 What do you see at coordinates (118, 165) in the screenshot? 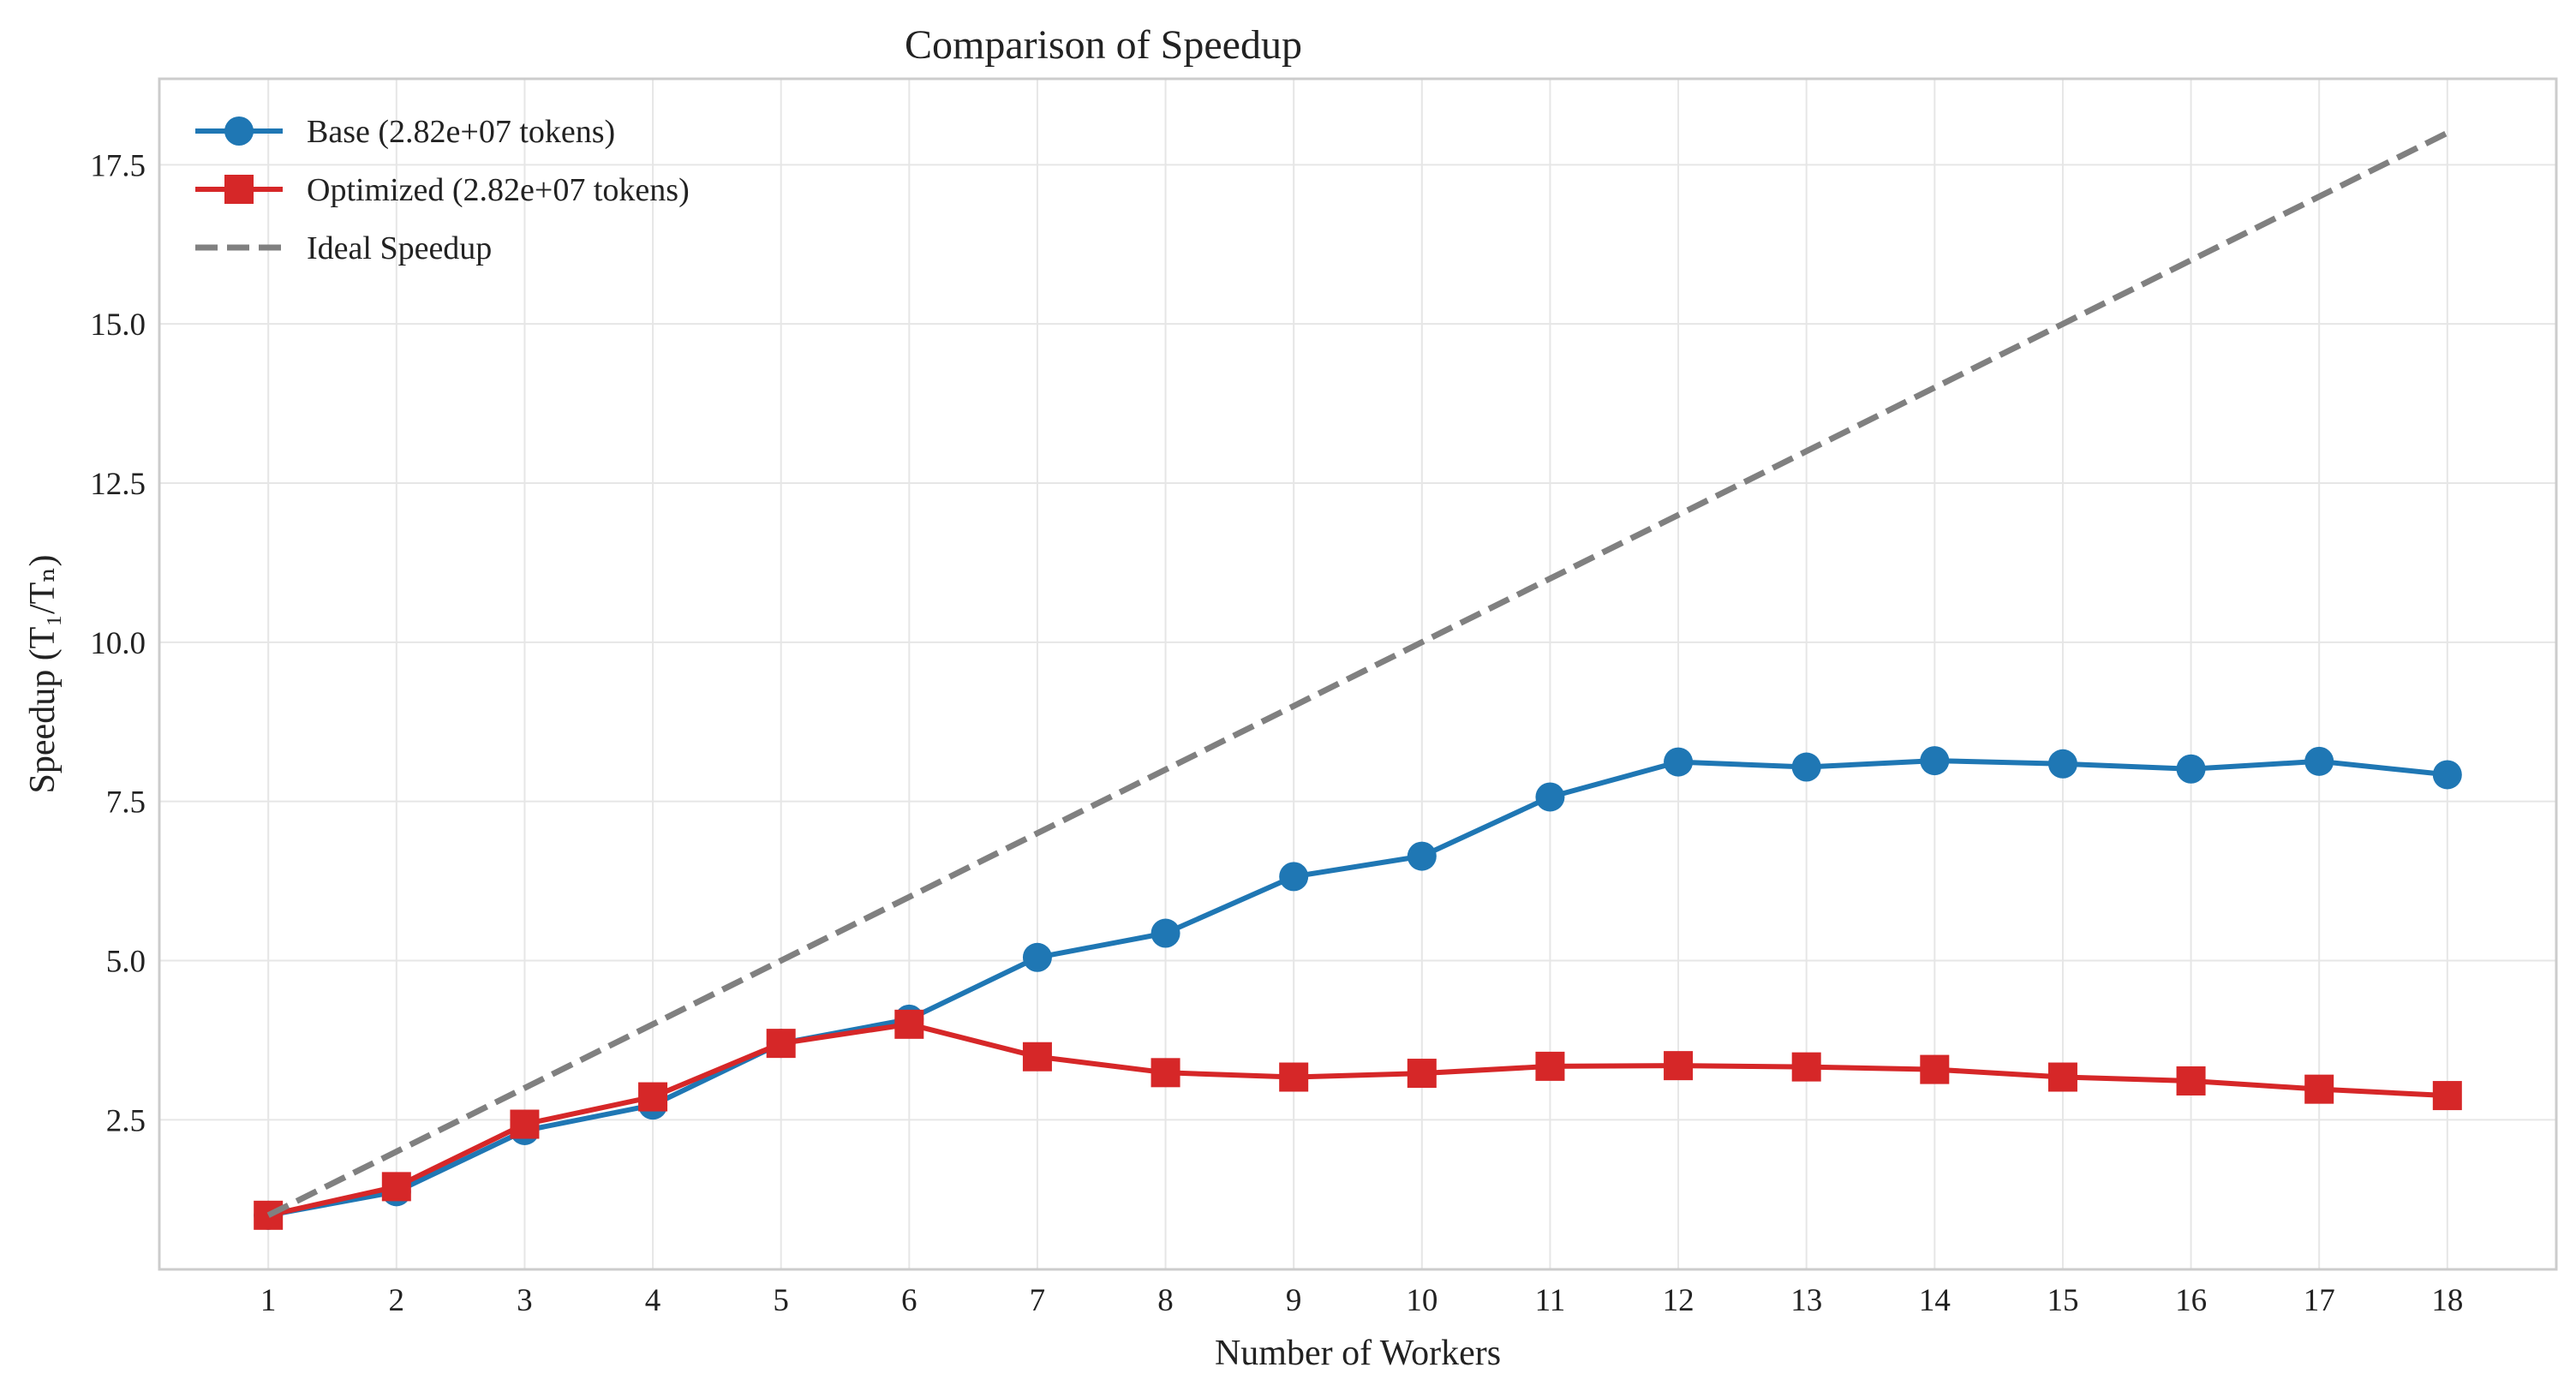
I see `y-tick-label: 17.5` at bounding box center [118, 165].